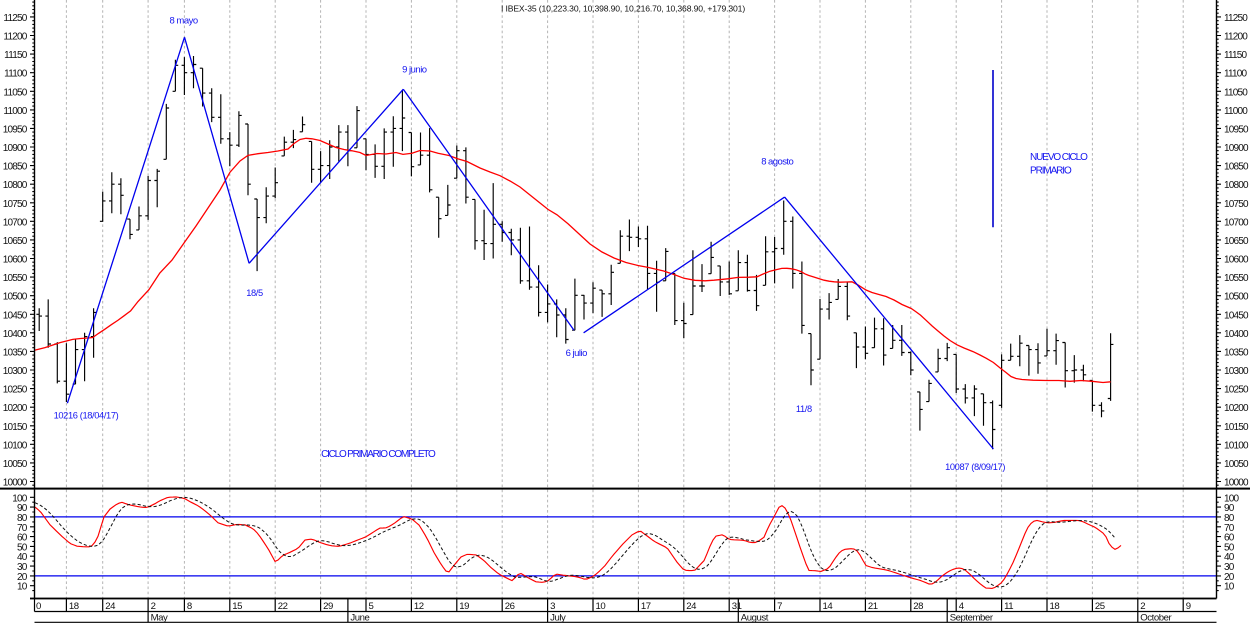 Image resolution: width=1250 pixels, height=623 pixels. What do you see at coordinates (159, 618) in the screenshot?
I see `svg-text: May` at bounding box center [159, 618].